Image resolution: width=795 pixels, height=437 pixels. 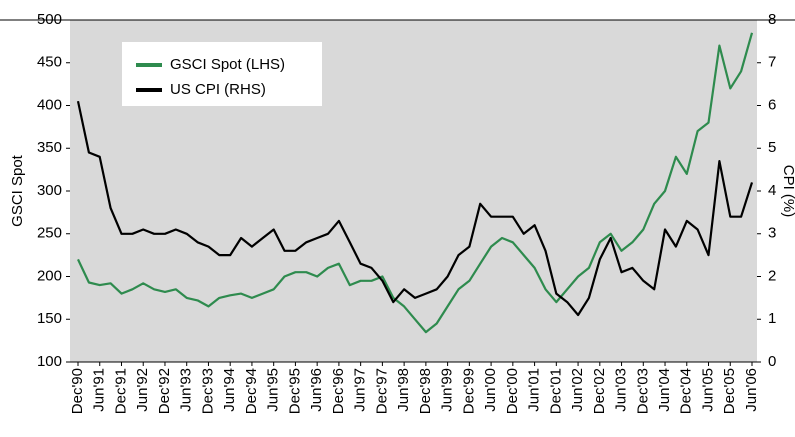 What do you see at coordinates (772, 62) in the screenshot?
I see `y2-tick-label: 7` at bounding box center [772, 62].